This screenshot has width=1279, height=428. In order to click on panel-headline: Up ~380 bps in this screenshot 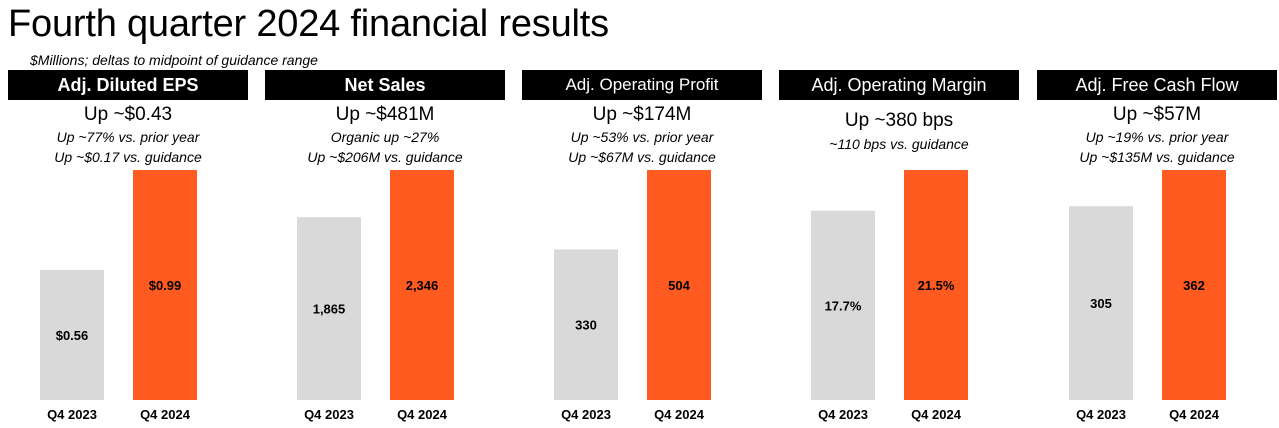, I will do `click(899, 120)`.